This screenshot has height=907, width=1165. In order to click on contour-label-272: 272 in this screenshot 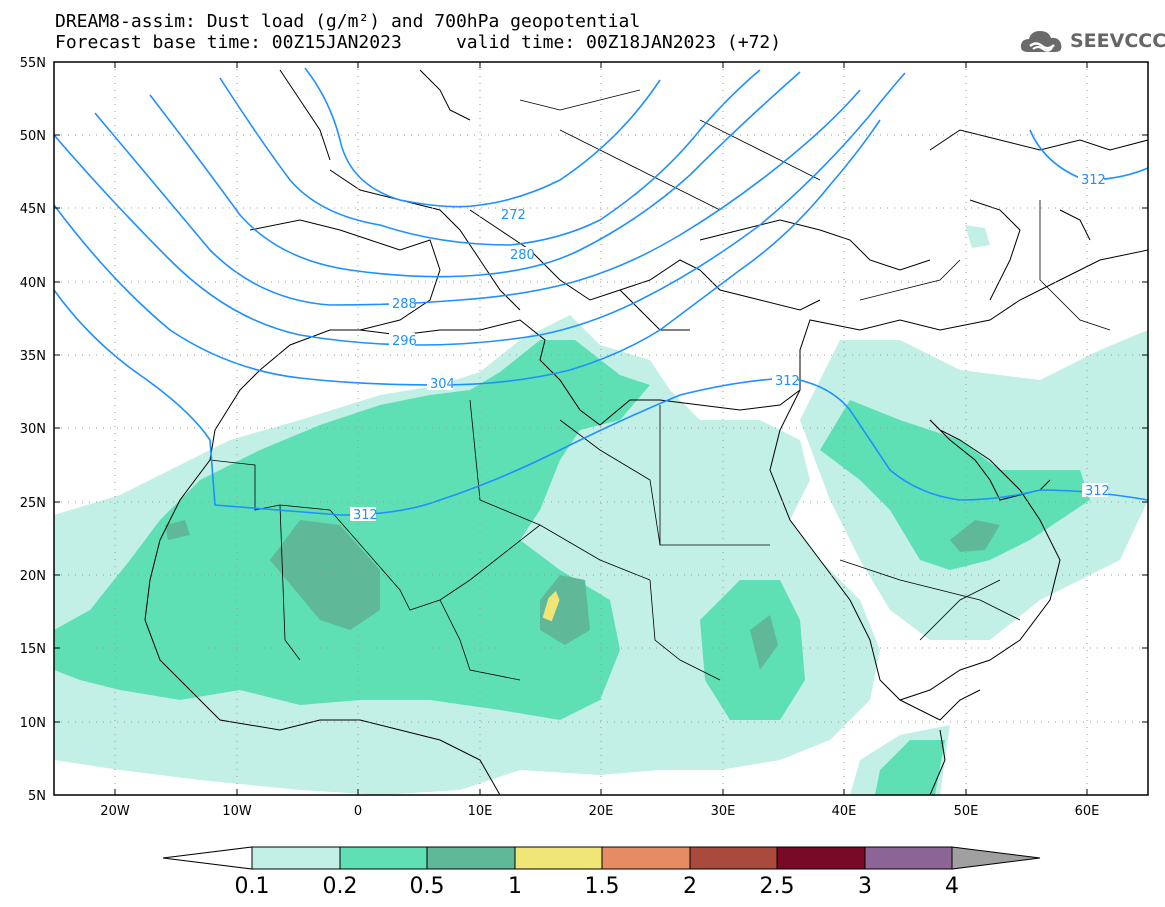, I will do `click(513, 215)`.